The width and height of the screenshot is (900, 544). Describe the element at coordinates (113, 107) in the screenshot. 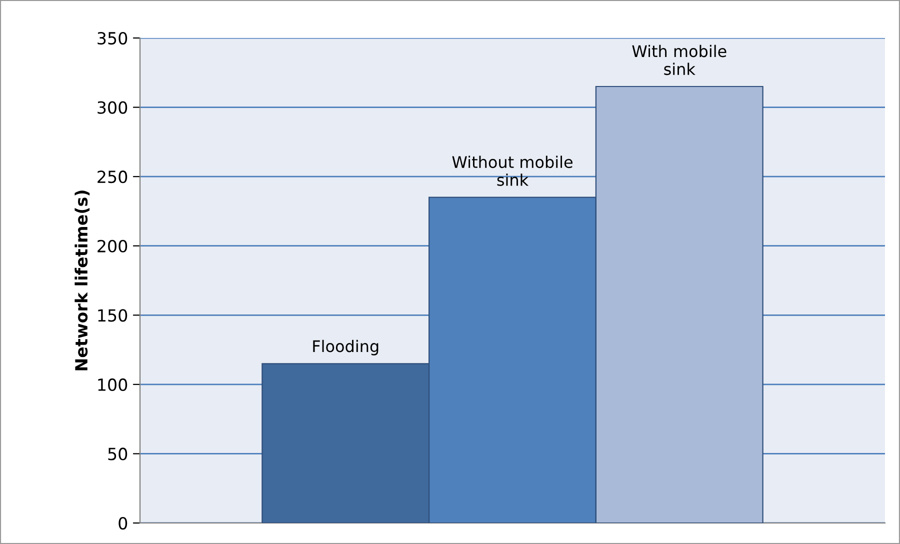

I see `y-tick-label: 300` at that location.